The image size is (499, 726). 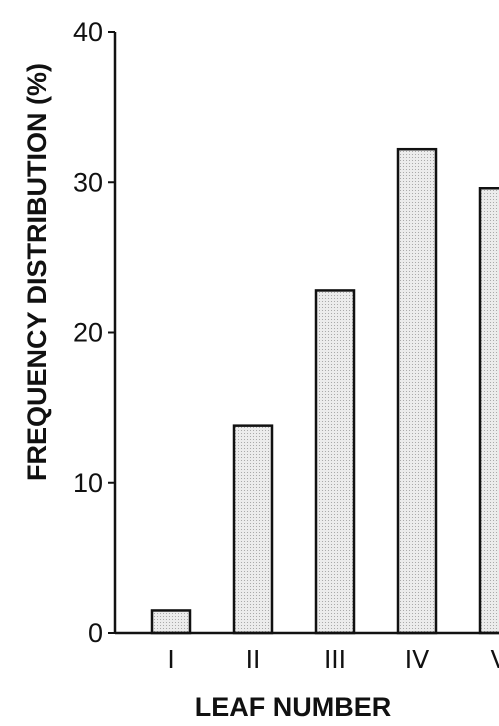 What do you see at coordinates (307, 652) in the screenshot?
I see `x-axis: IIIIIIIVV` at bounding box center [307, 652].